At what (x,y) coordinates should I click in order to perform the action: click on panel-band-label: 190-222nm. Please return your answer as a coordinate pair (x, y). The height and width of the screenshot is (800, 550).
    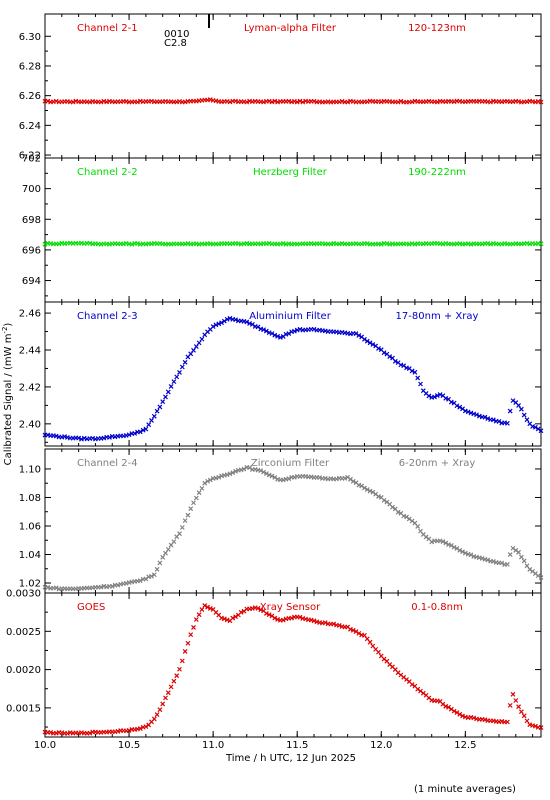
    Looking at the image, I should click on (437, 172).